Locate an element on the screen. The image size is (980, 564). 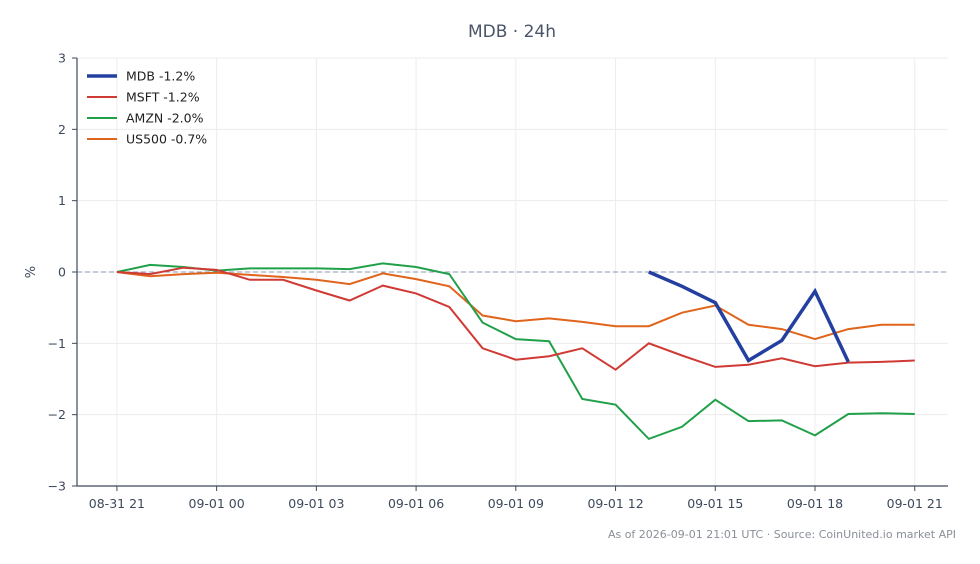
x-tick-label: 09-01 21 is located at coordinates (915, 503).